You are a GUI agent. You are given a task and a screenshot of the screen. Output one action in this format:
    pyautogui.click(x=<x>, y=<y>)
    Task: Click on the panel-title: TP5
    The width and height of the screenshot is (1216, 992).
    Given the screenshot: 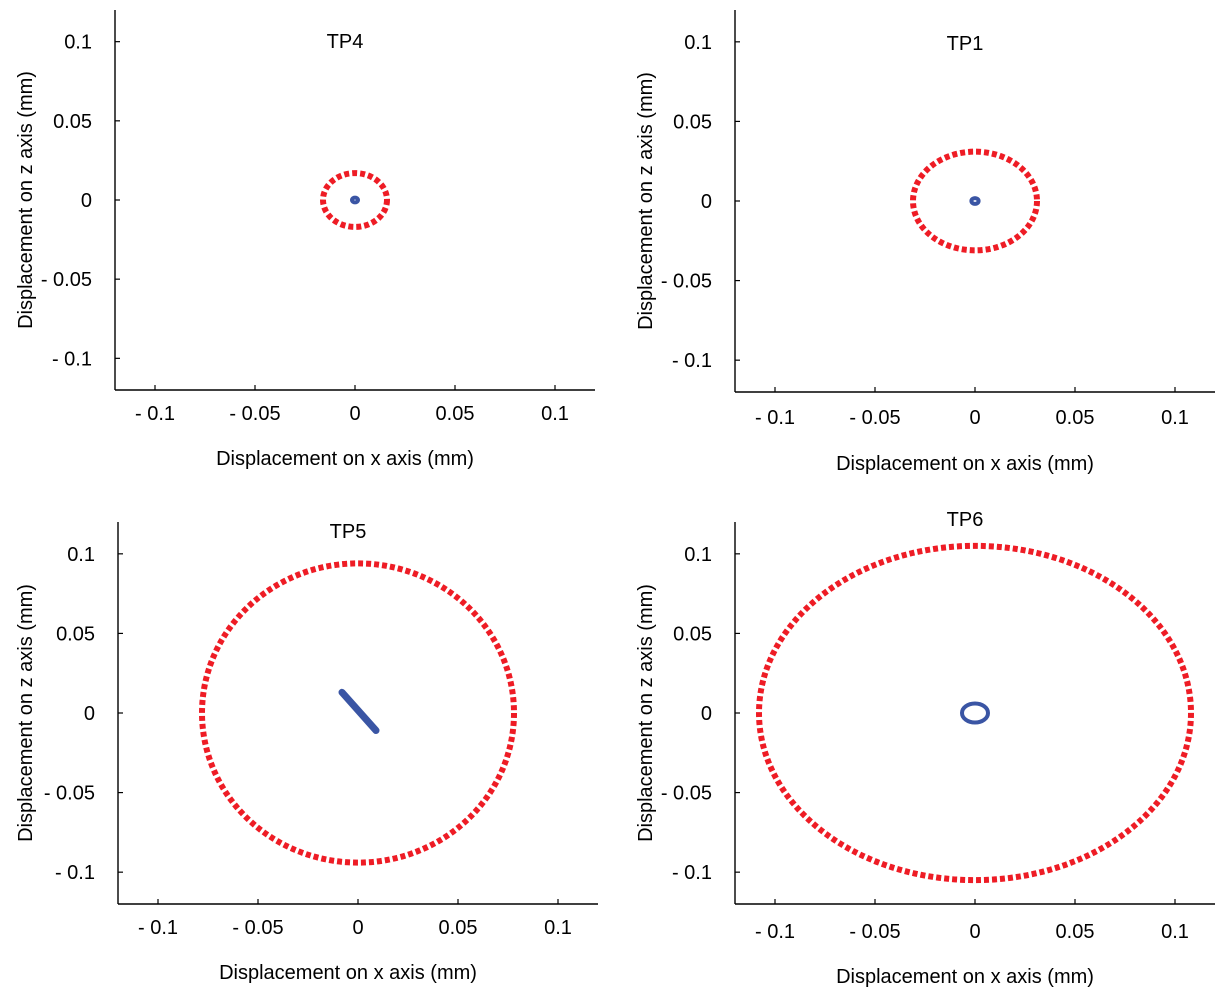 What is the action you would take?
    pyautogui.click(x=348, y=532)
    